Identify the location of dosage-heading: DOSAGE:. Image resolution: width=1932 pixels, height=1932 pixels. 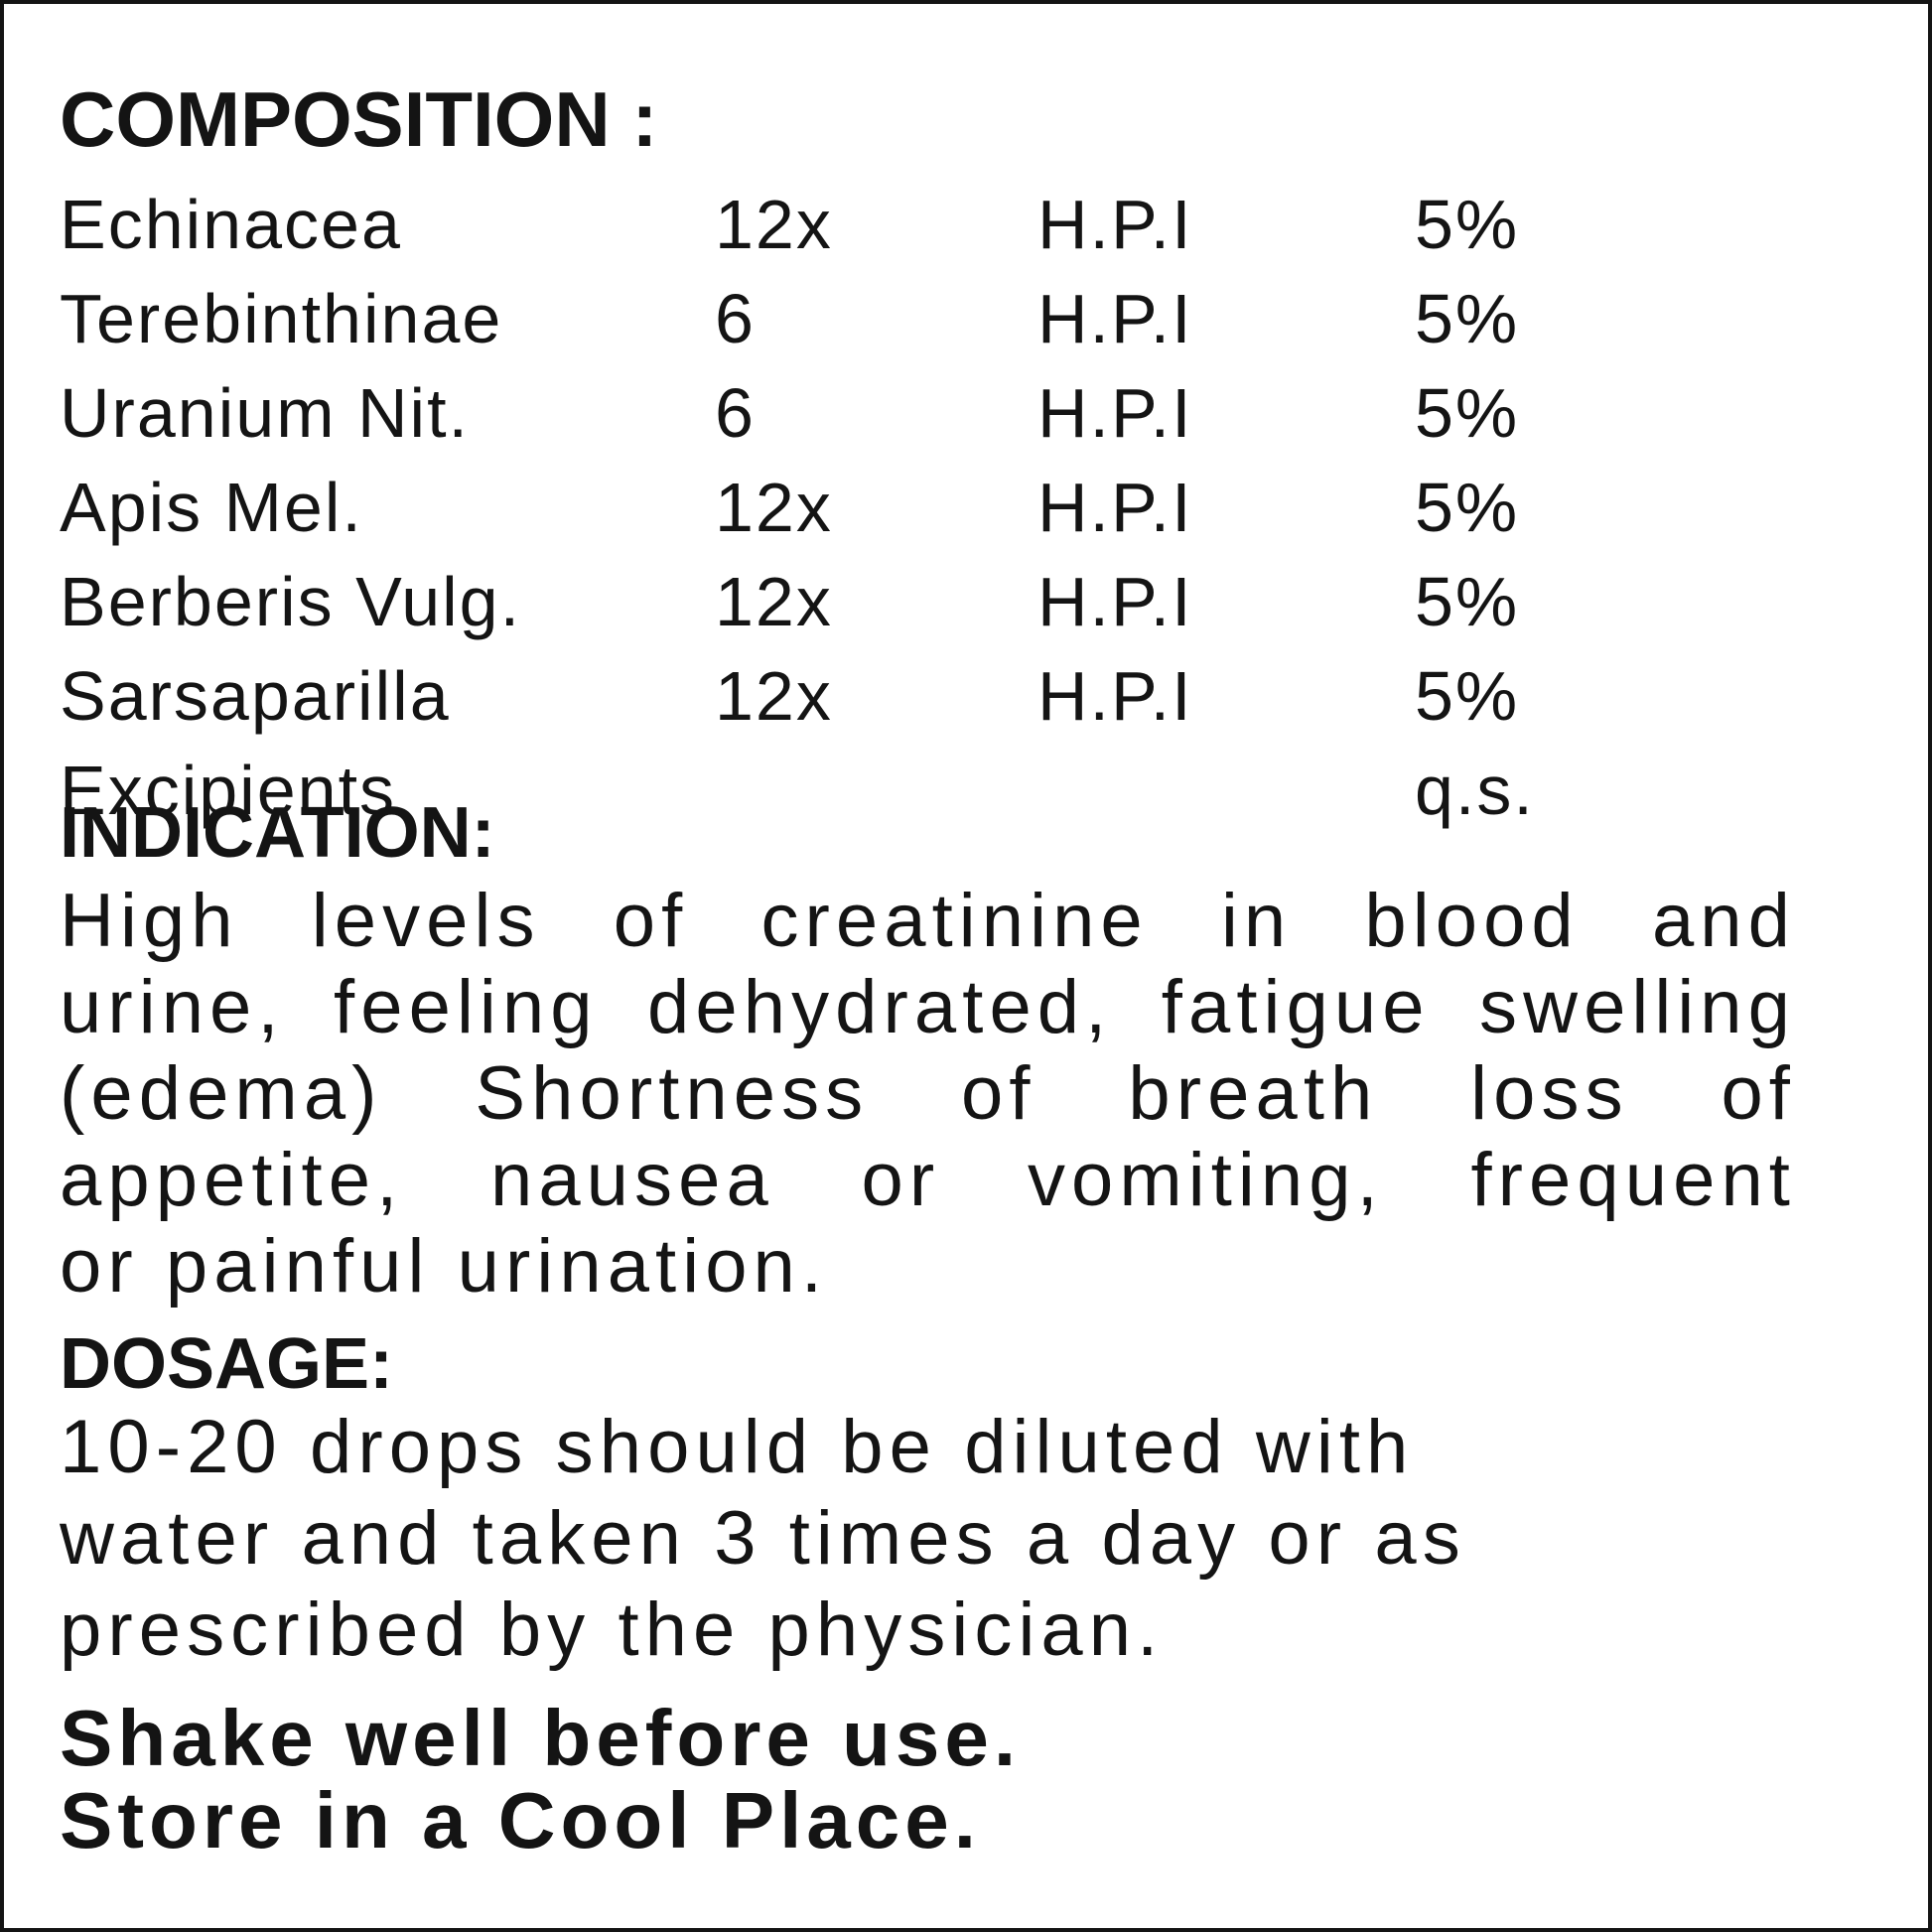
(227, 1364).